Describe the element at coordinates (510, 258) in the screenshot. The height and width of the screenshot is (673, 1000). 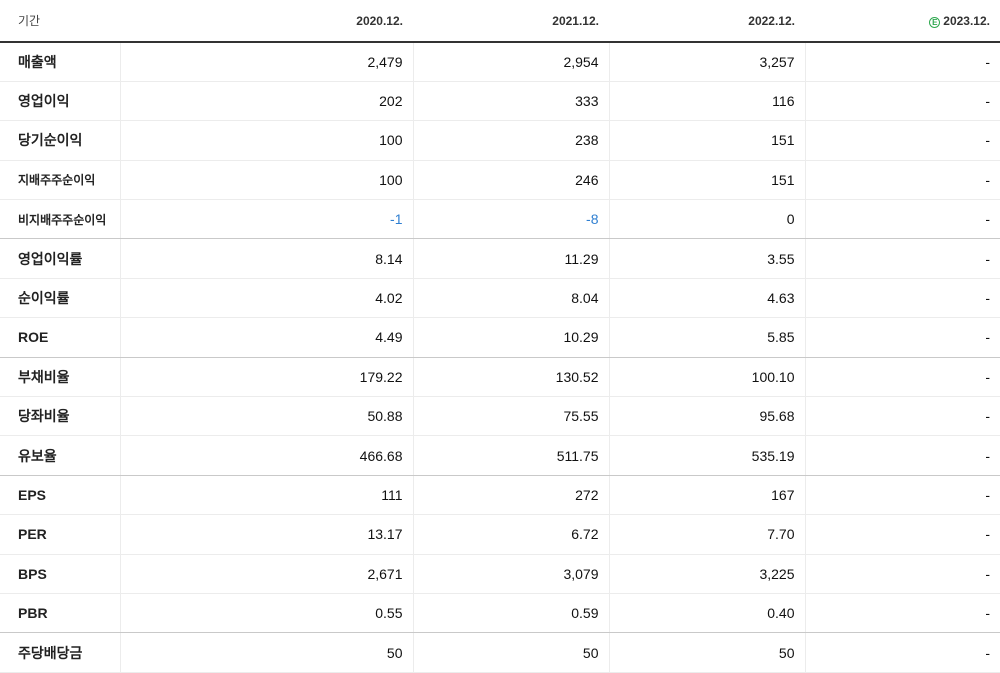
I see `row-value-cell: 11.29` at that location.